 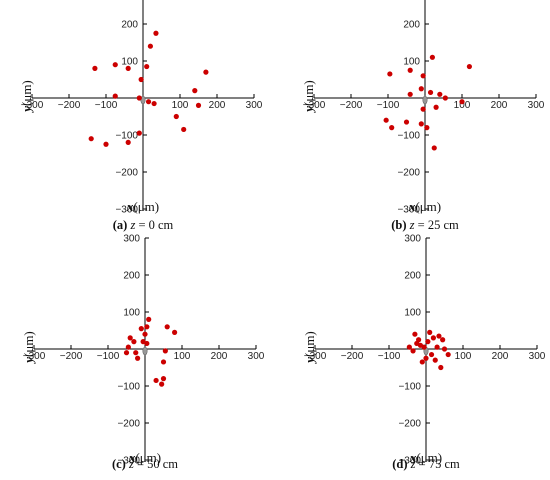 I want to click on y-tick-label: −100, so click(x=408, y=136).